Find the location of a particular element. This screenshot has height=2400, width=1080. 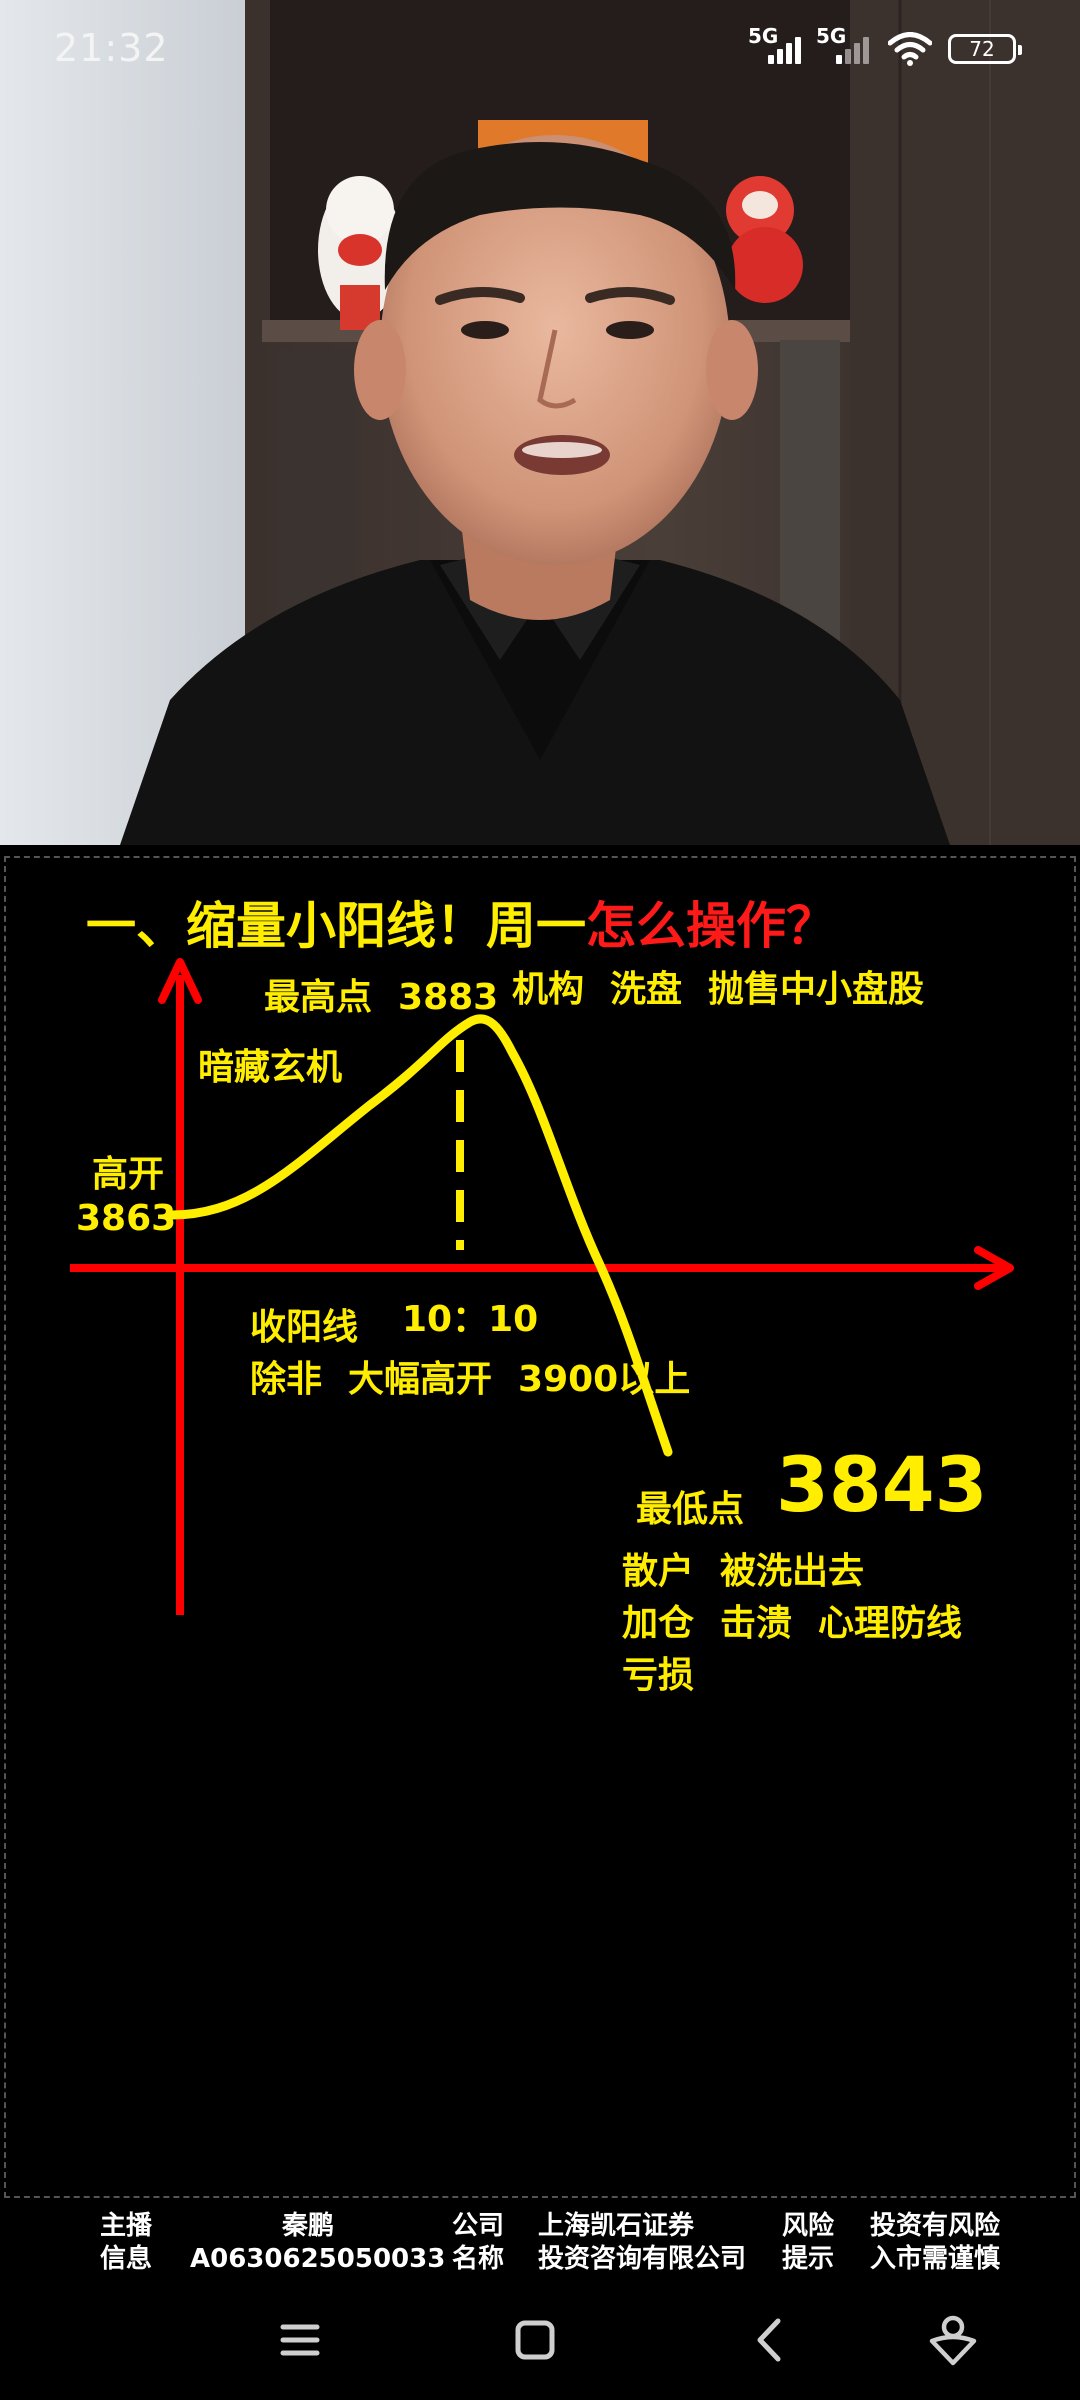

slide-title-question: 怎么操作？ is located at coordinates (711, 926).